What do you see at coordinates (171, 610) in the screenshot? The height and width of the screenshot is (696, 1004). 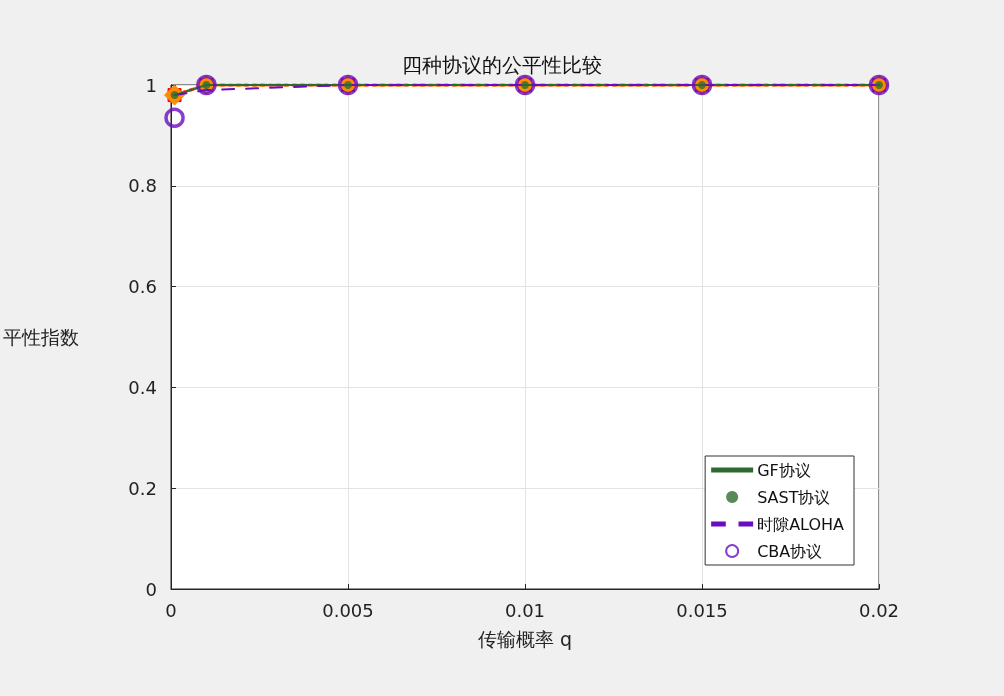 I see `x-tick-label: 0` at bounding box center [171, 610].